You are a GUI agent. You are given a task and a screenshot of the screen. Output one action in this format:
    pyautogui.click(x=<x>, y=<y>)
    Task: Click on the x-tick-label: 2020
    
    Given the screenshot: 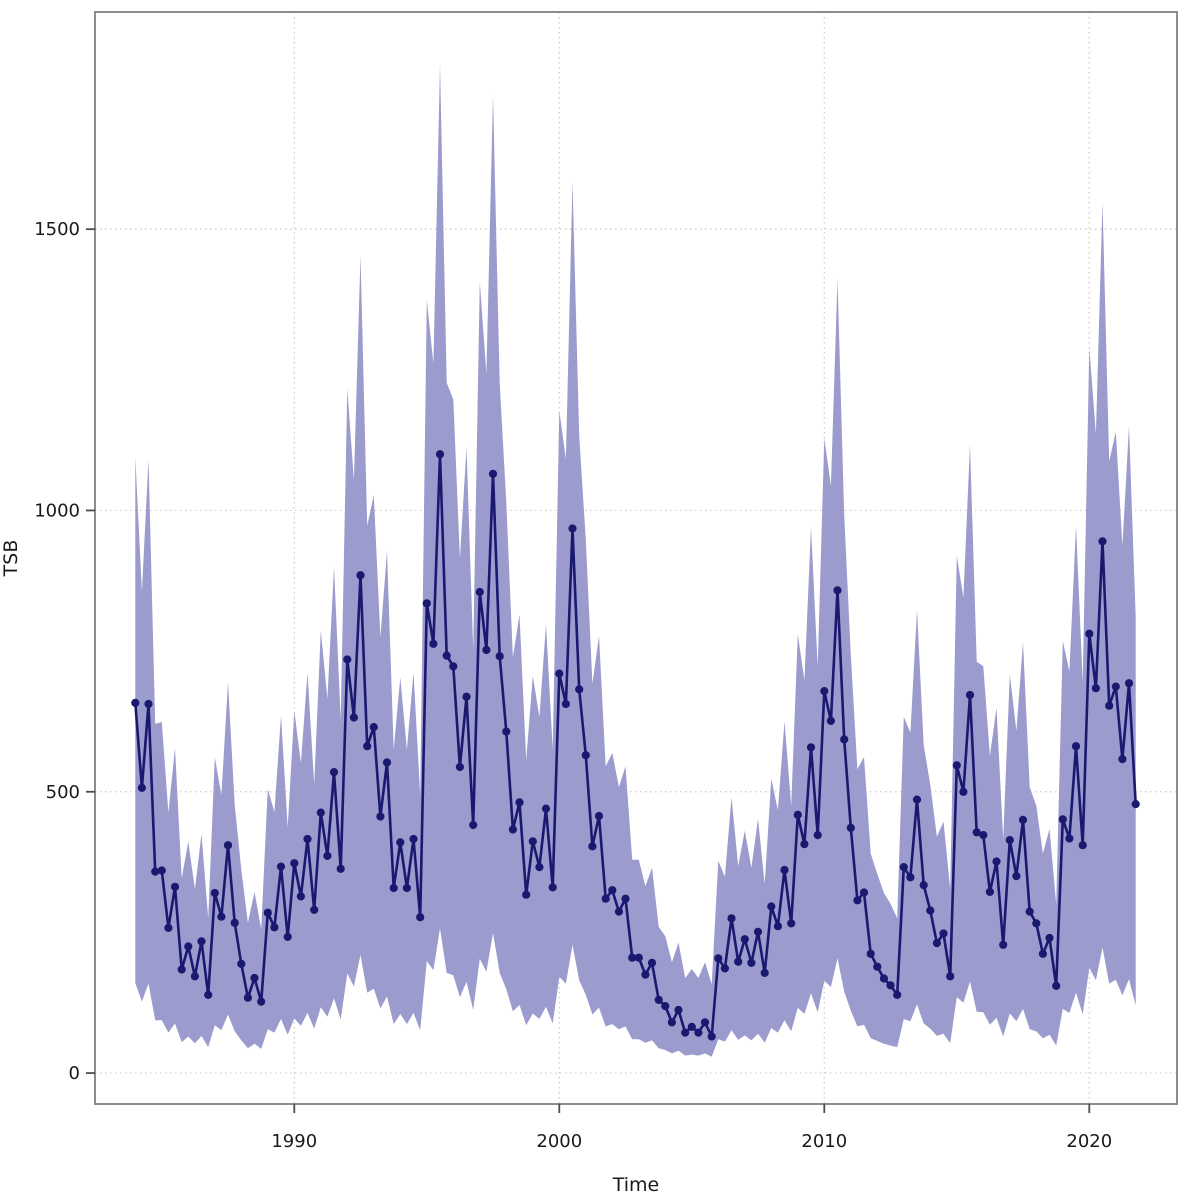 What is the action you would take?
    pyautogui.click(x=1089, y=1141)
    